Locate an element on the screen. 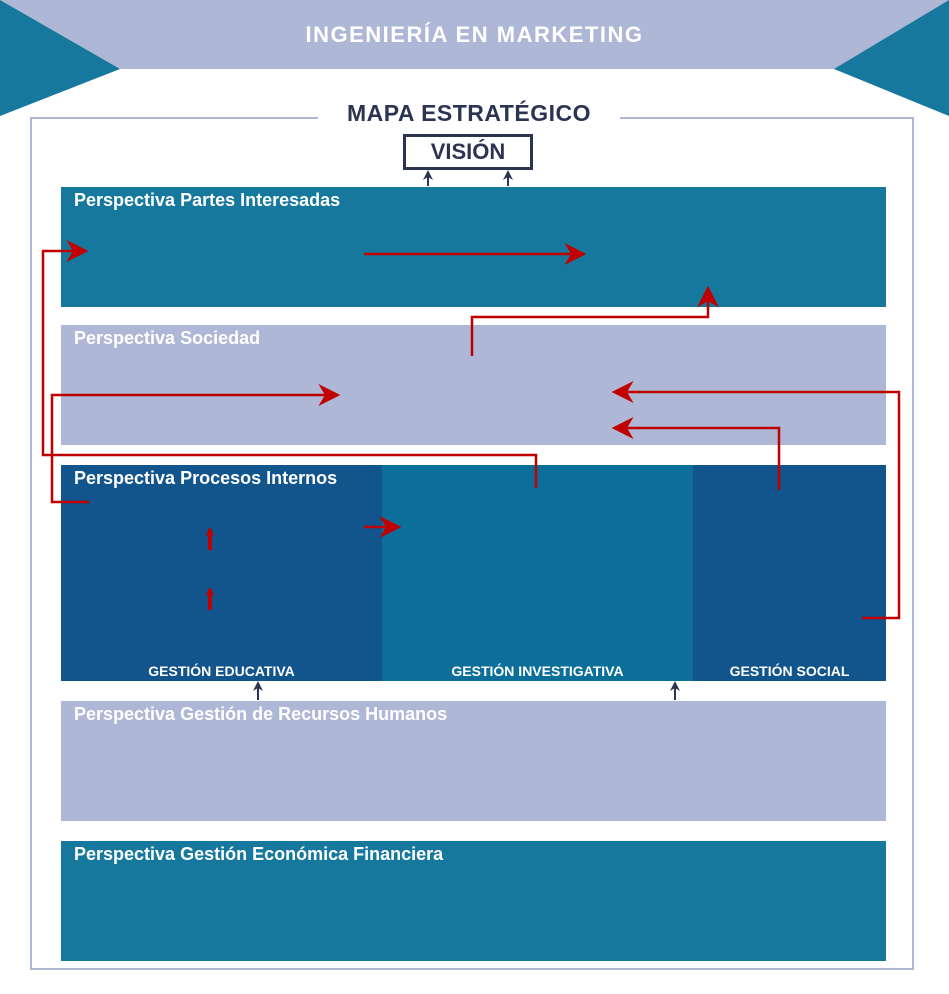 Image resolution: width=949 pixels, height=994 pixels. perspective-human-resources: Perspectiva Gestión de Recursos Humanos is located at coordinates (473, 761).